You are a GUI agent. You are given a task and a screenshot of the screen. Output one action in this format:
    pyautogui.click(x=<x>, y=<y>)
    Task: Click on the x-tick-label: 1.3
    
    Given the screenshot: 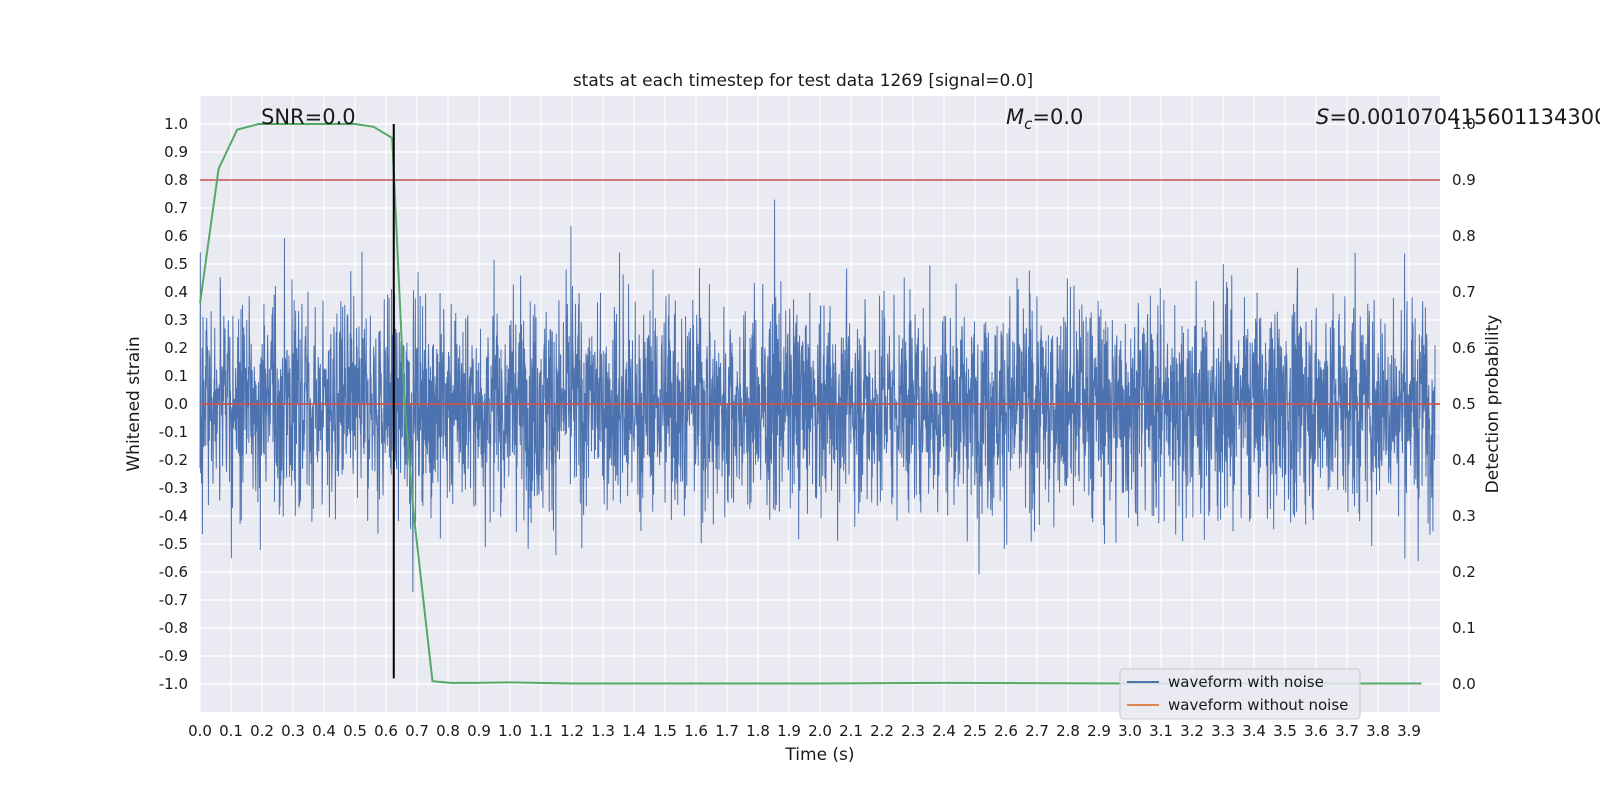 What is the action you would take?
    pyautogui.click(x=603, y=731)
    